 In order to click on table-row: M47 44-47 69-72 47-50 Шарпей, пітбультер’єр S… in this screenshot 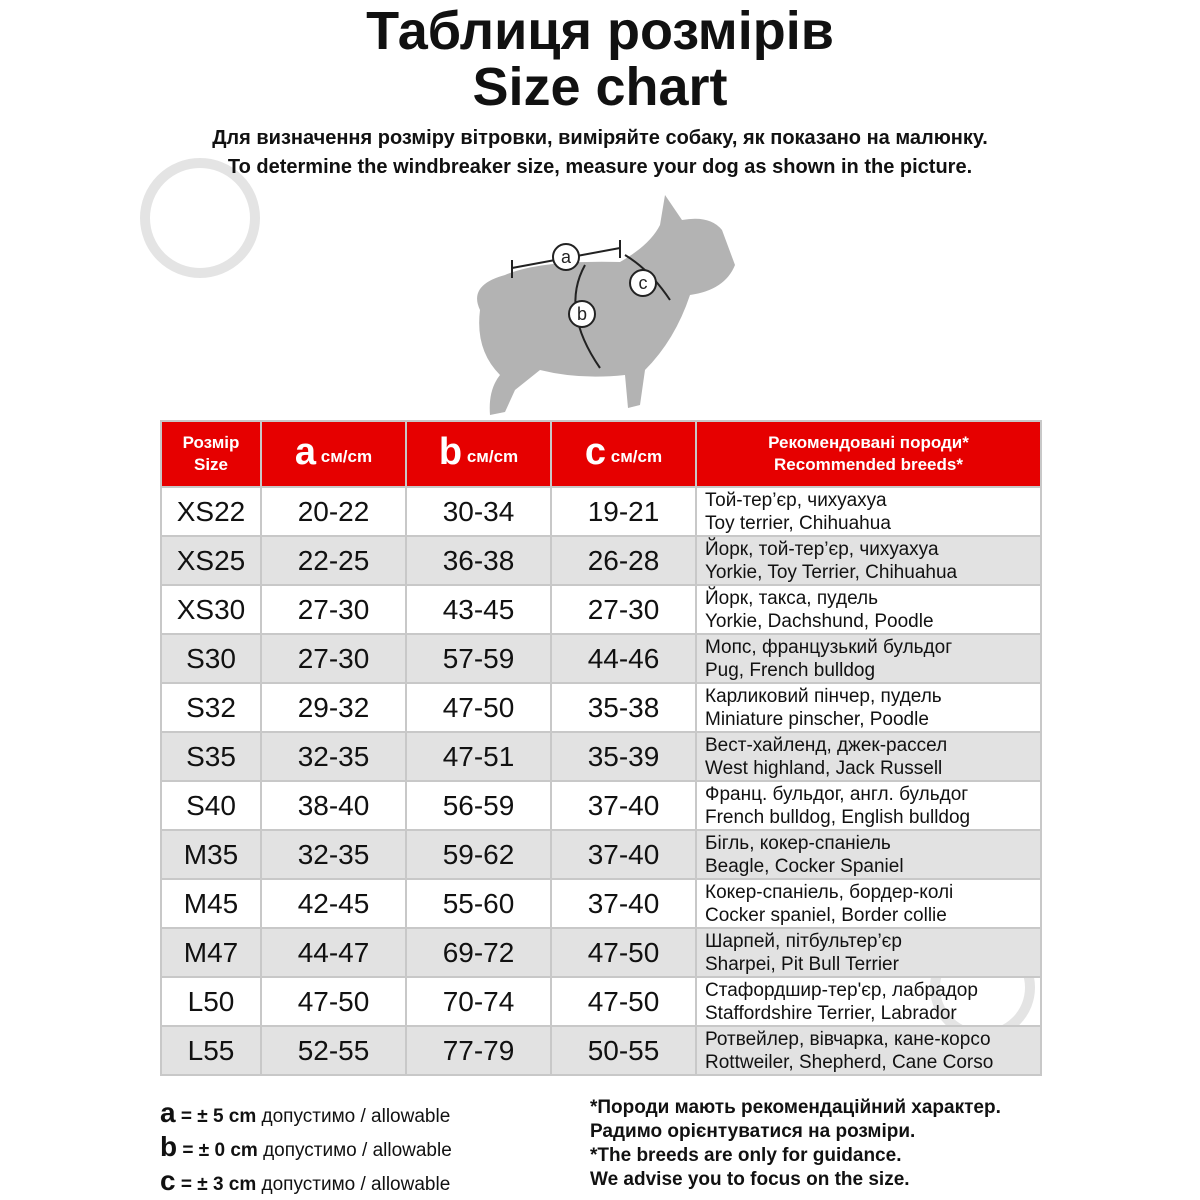, I will do `click(601, 952)`.